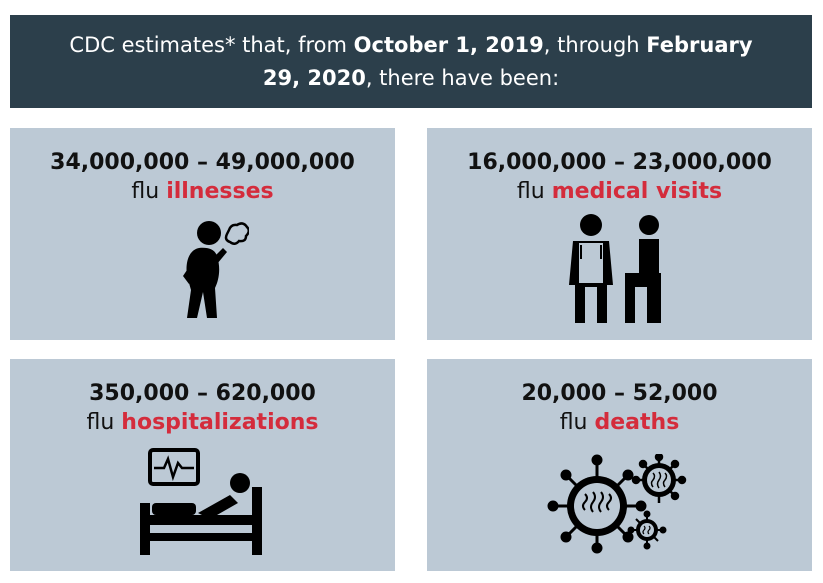  Describe the element at coordinates (637, 422) in the screenshot. I see `label-accent: deaths` at that location.